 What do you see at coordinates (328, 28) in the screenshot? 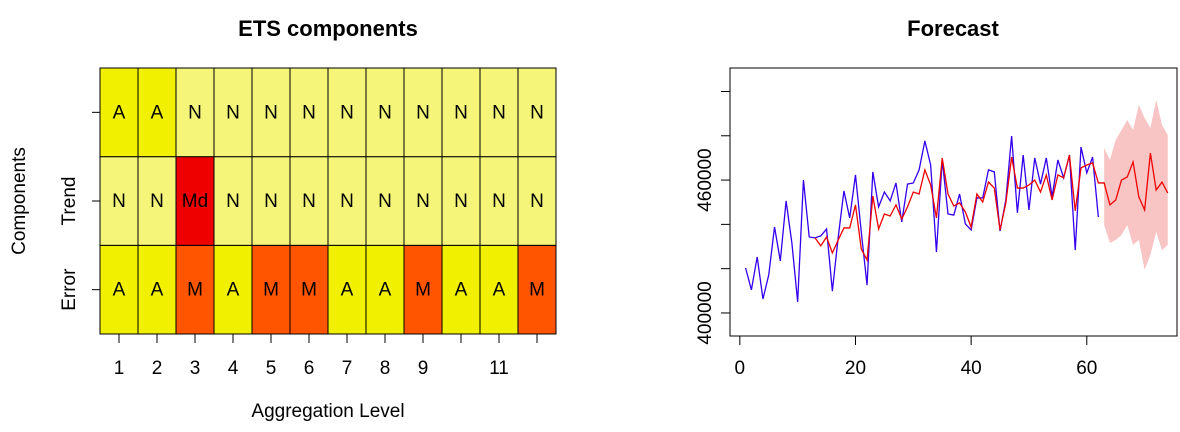
I see `chart-title: ETS components` at bounding box center [328, 28].